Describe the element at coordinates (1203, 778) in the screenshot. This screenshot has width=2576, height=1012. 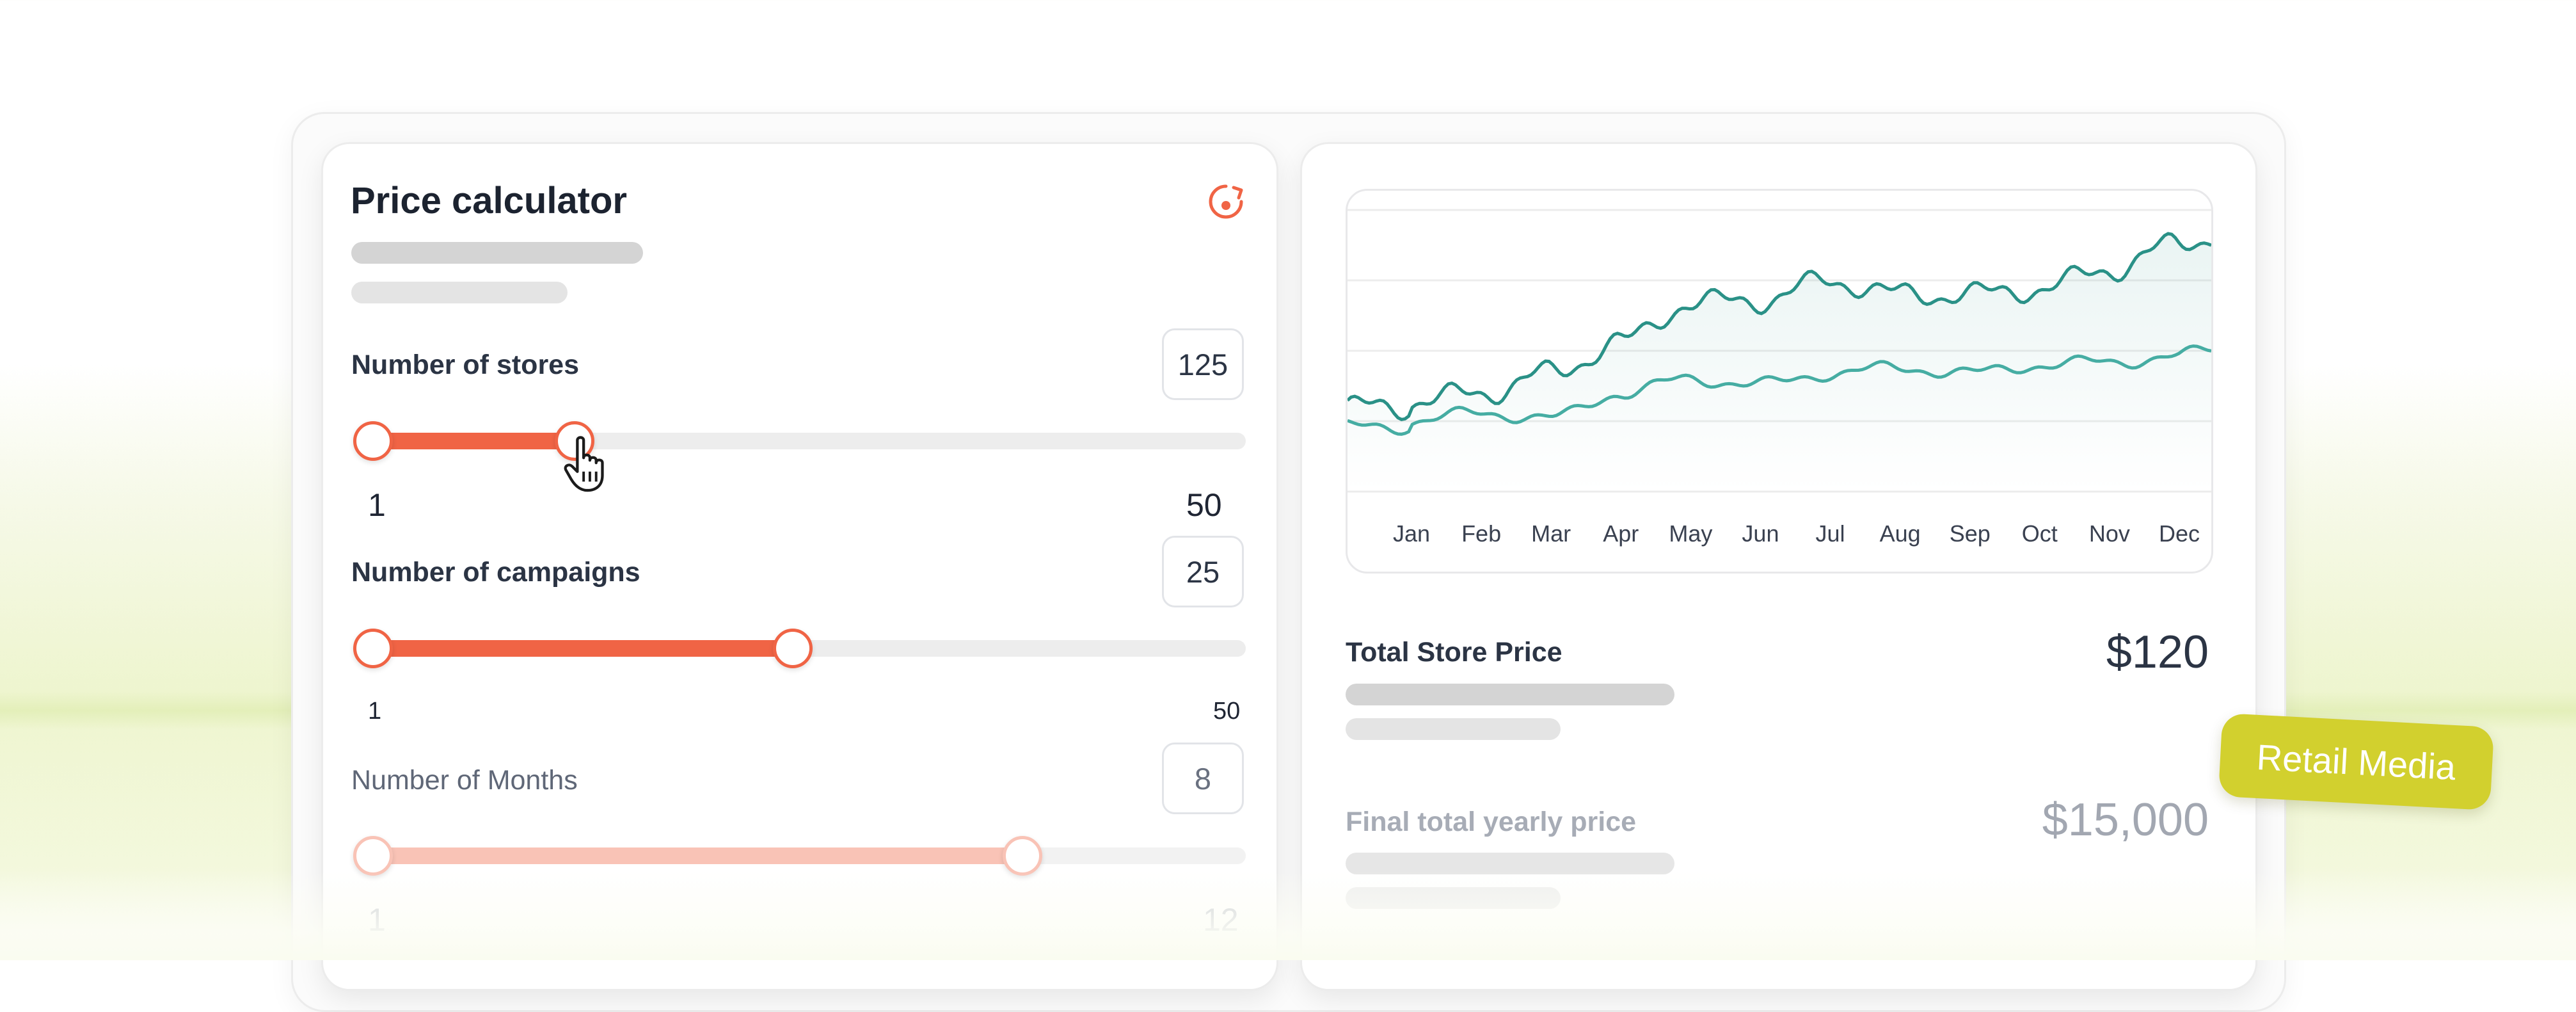
I see `months-value-input: 8` at that location.